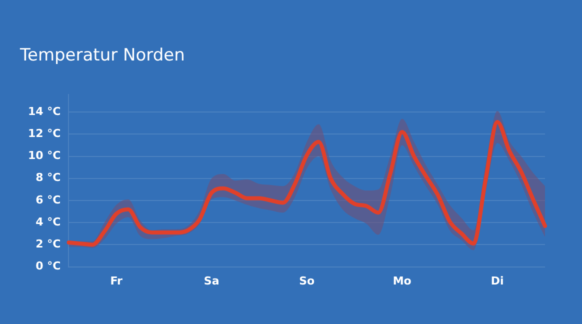 The width and height of the screenshot is (582, 324). Describe the element at coordinates (44, 155) in the screenshot. I see `y-tick-label: 10 °C` at that location.